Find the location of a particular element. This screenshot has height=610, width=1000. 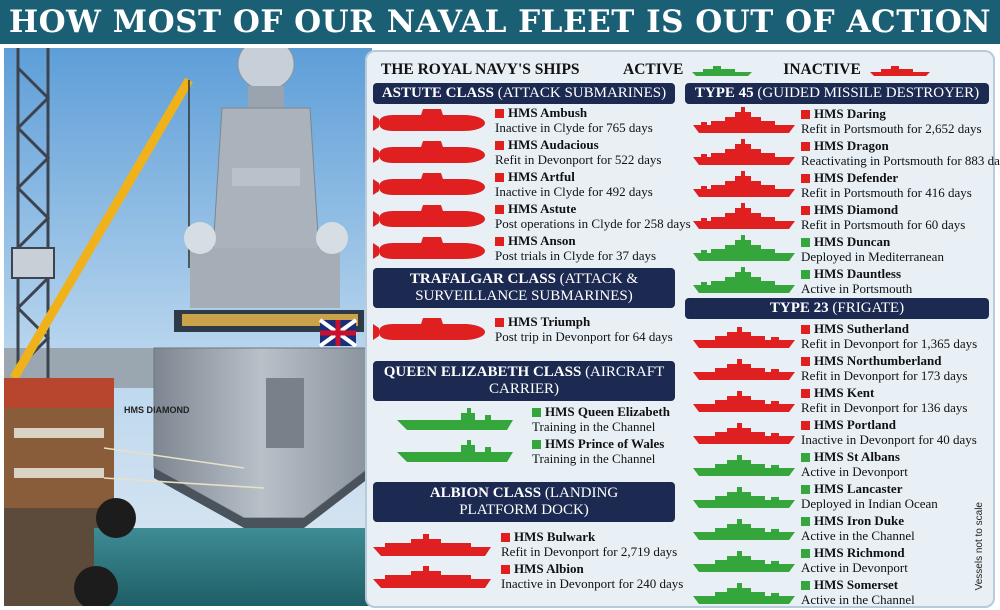

ship-status: Active in Portsmouth is located at coordinates (857, 288).